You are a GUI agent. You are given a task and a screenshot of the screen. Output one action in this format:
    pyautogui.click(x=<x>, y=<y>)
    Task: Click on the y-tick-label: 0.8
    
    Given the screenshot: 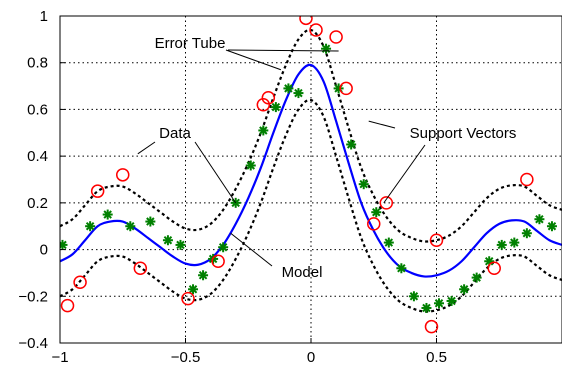 What is the action you would take?
    pyautogui.click(x=37, y=63)
    